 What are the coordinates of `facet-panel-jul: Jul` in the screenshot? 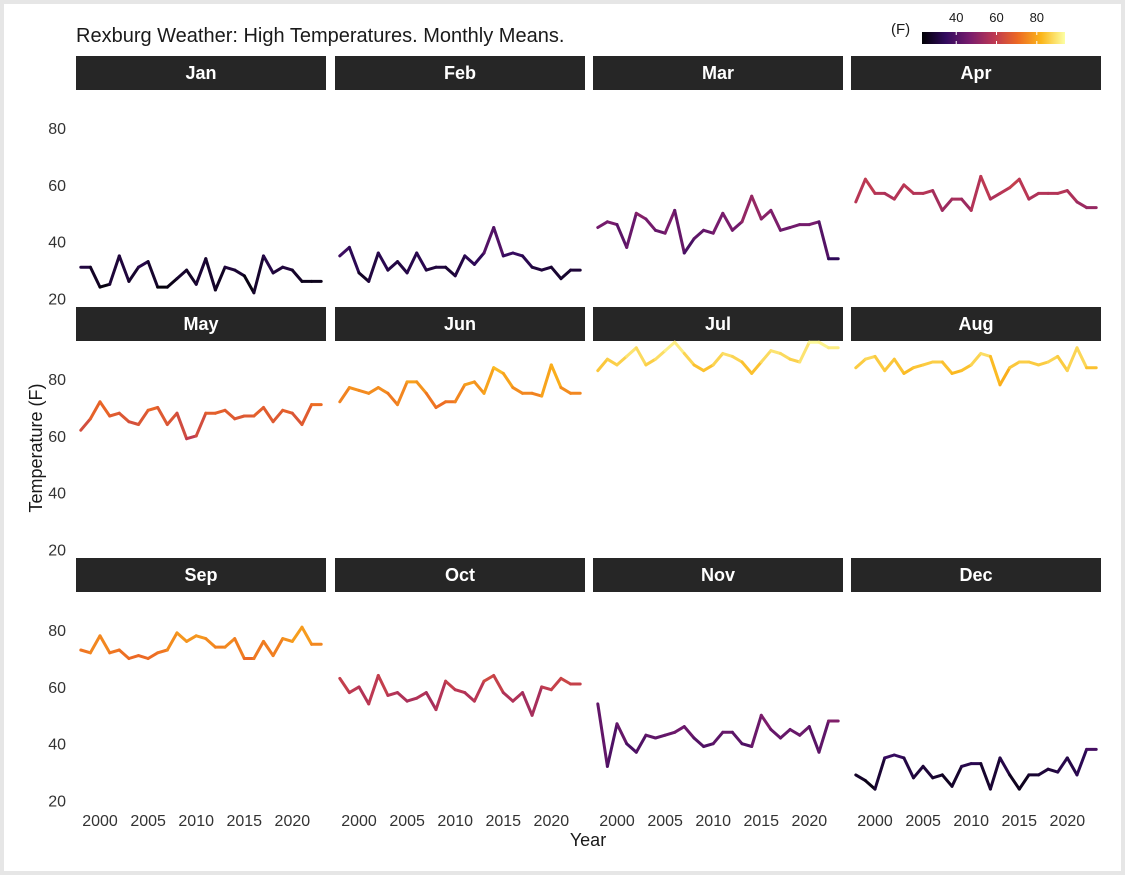 It's located at (718, 341).